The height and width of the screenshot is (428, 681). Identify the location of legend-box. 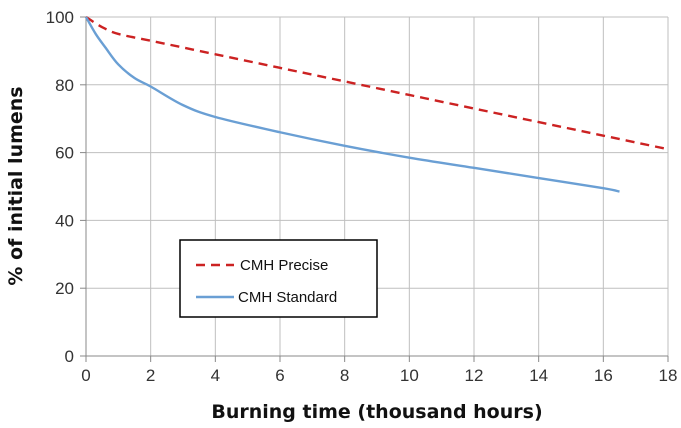
(278, 278).